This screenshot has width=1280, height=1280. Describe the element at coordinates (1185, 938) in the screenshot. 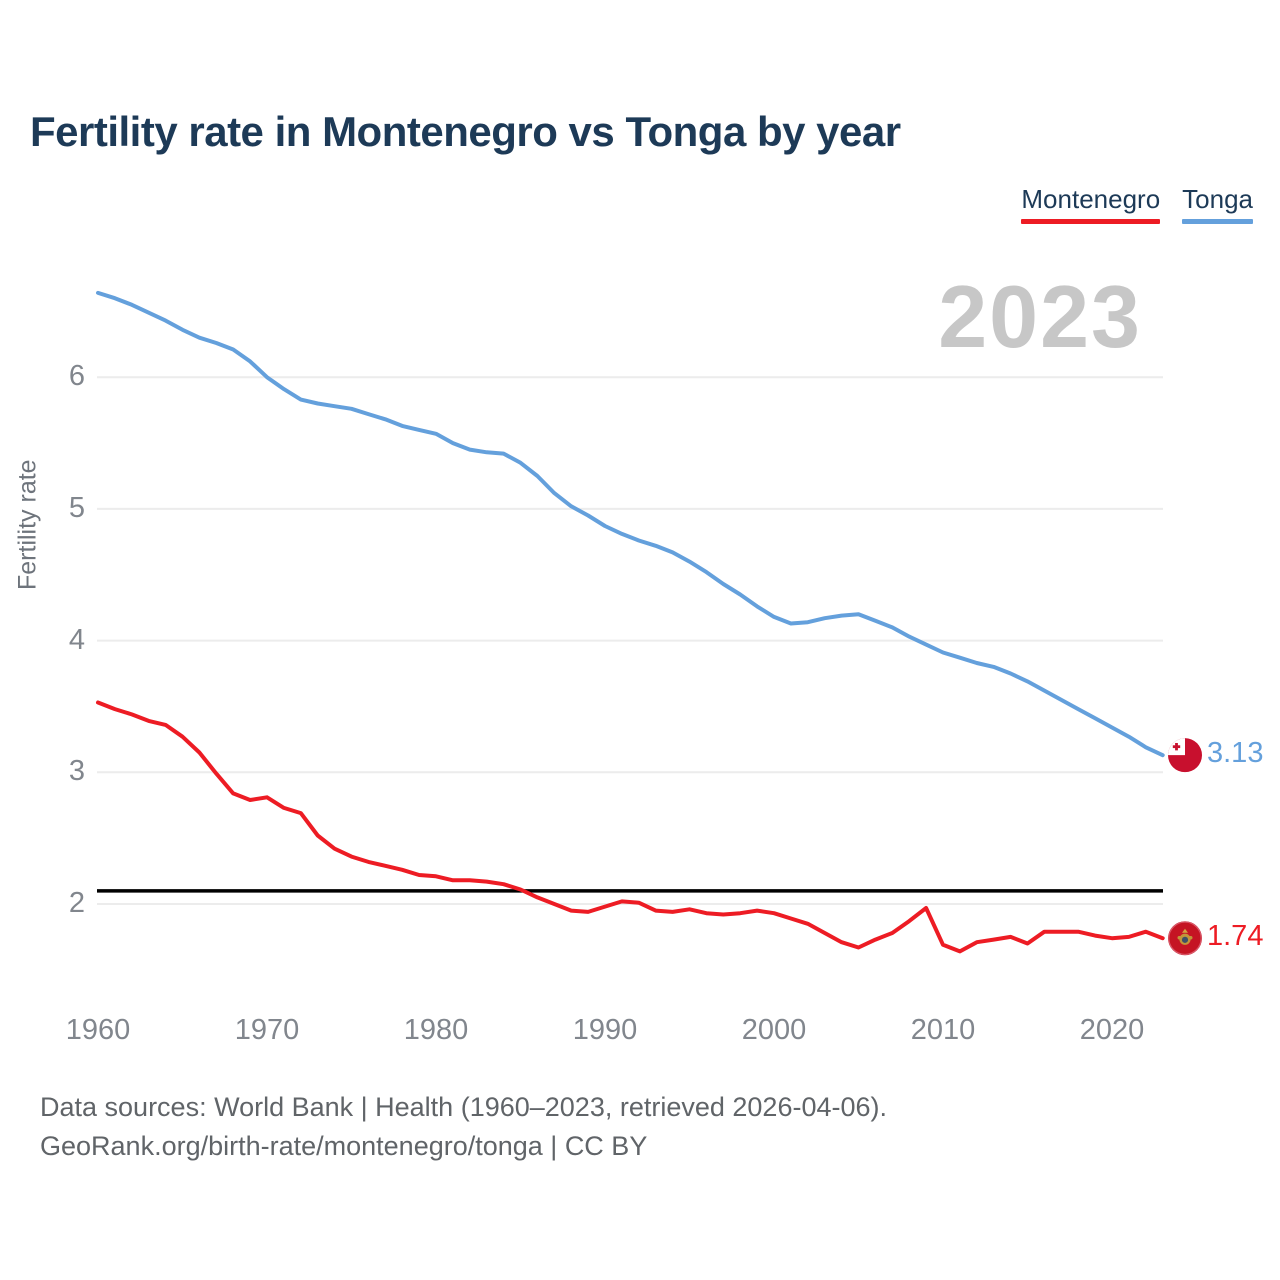

I see `montenegro-flag-icon` at that location.